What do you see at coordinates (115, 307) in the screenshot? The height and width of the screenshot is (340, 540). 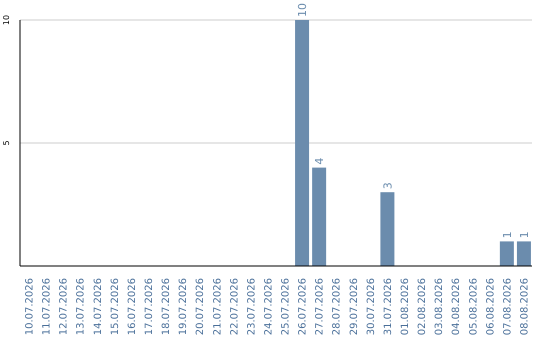 I see `x-tick-label: 15.07.2026` at bounding box center [115, 307].